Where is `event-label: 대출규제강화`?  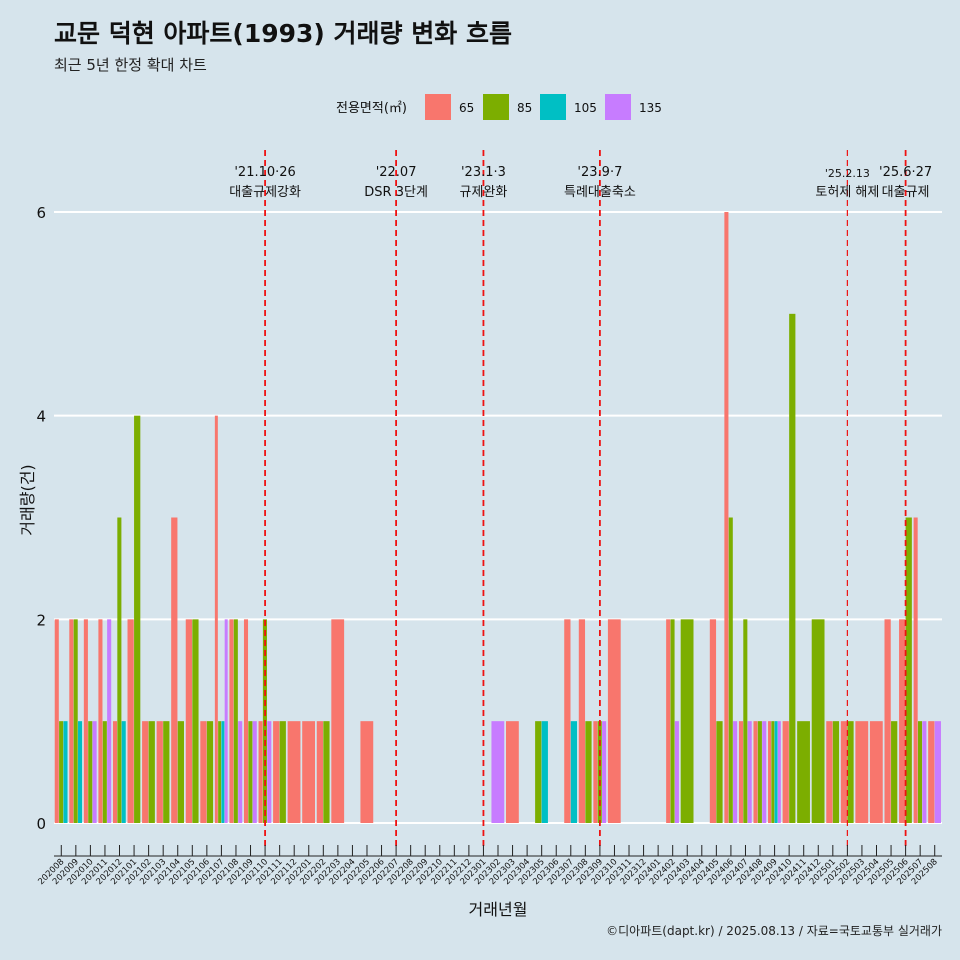
event-label: 대출규제강화 is located at coordinates (265, 192).